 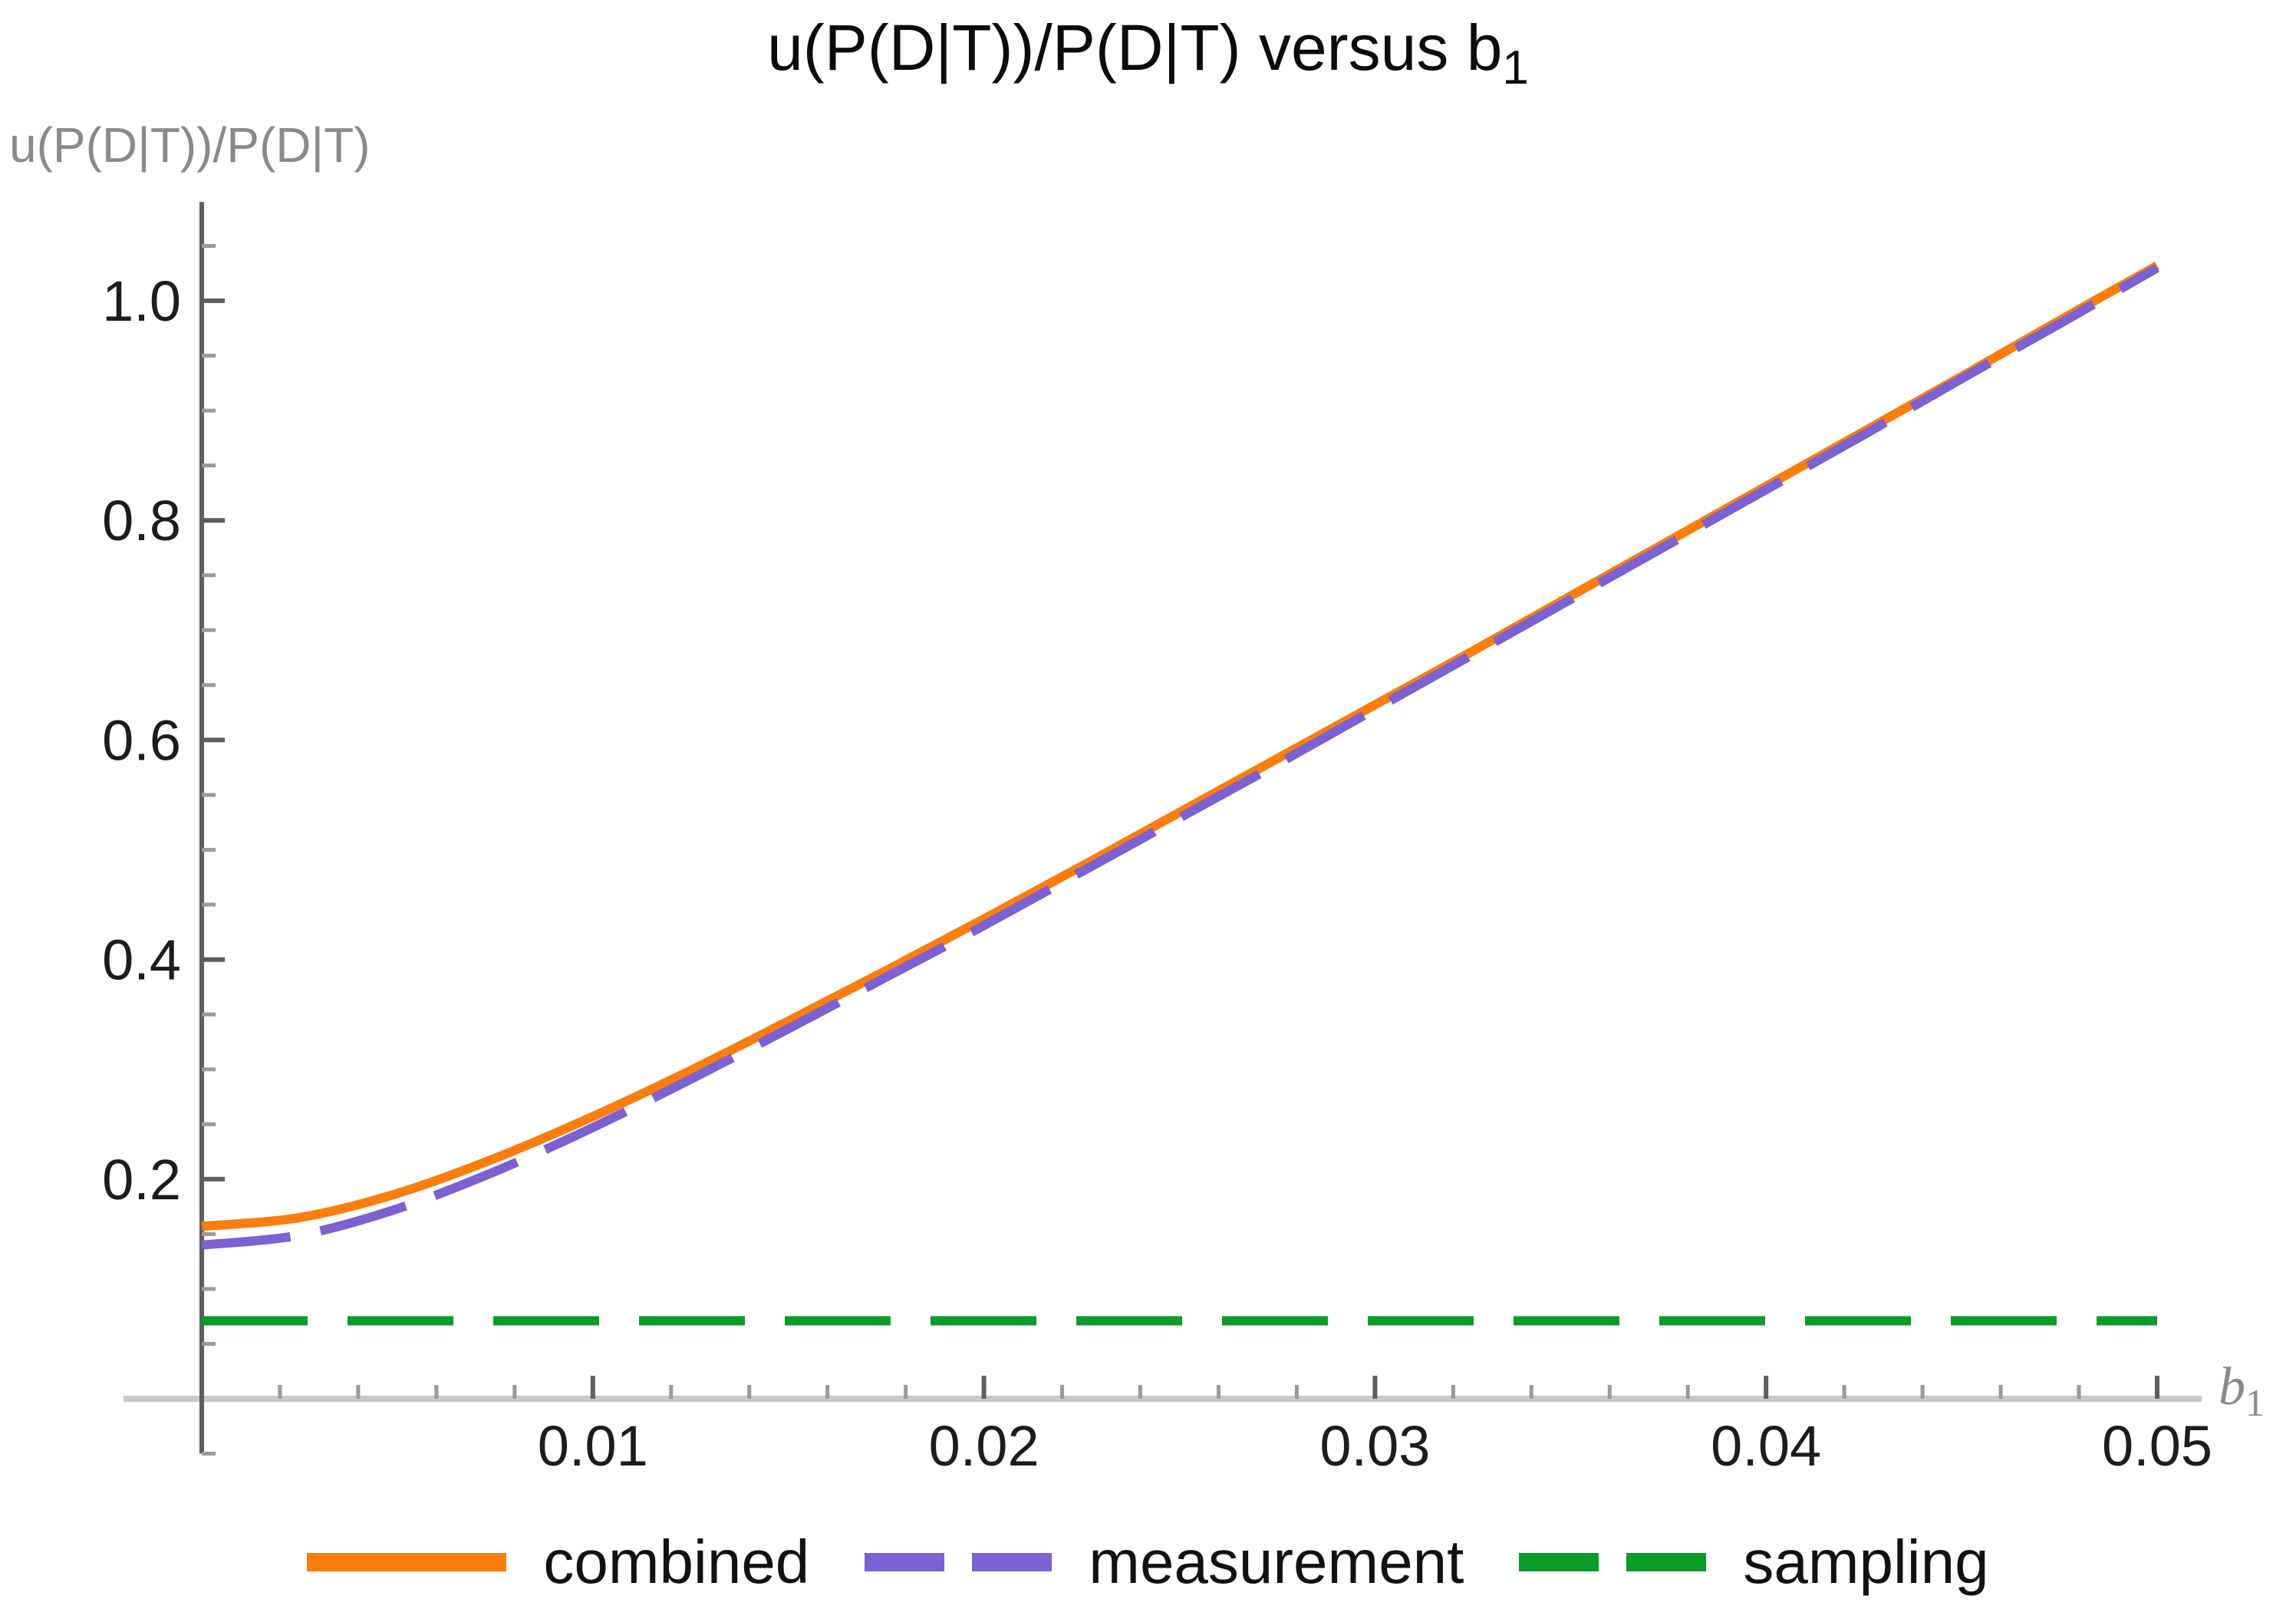 I want to click on chart-title-subscript: 1, so click(x=1515, y=68).